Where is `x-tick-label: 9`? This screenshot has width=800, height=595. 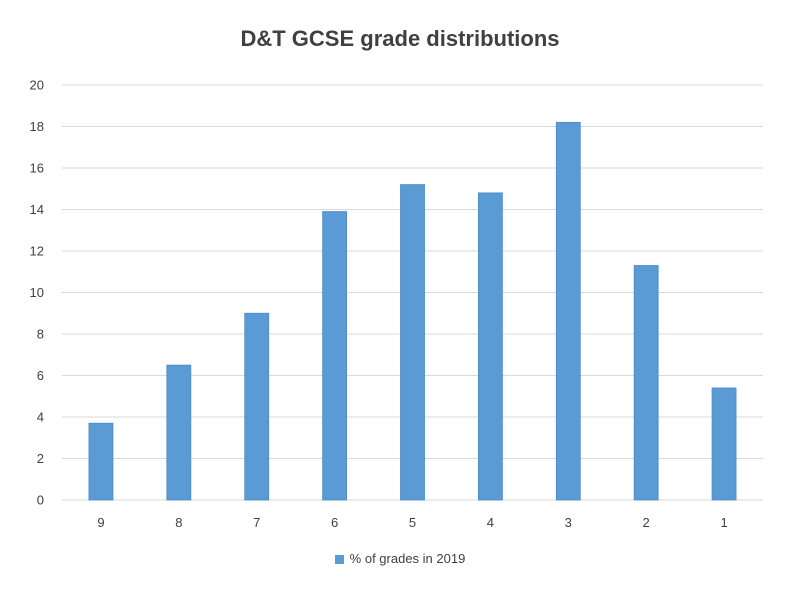
x-tick-label: 9 is located at coordinates (100, 522).